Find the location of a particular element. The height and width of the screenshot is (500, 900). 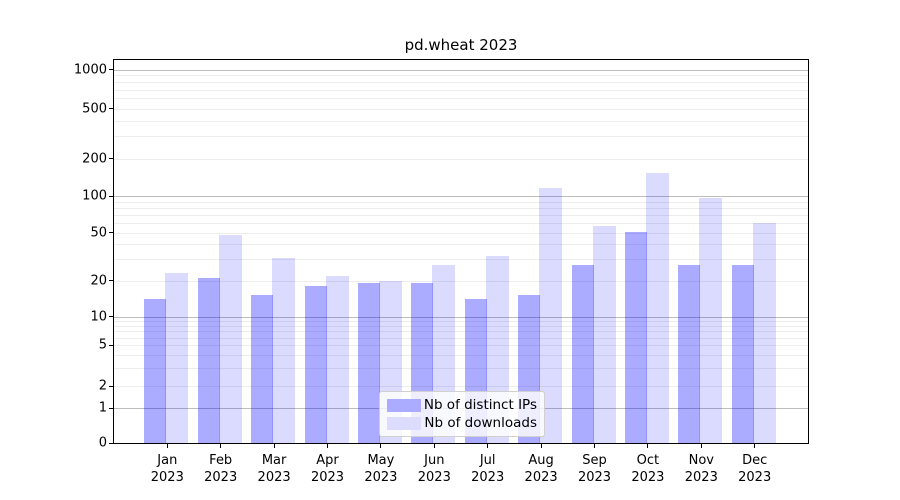

x-tick-label: Jan 2023 is located at coordinates (167, 469).